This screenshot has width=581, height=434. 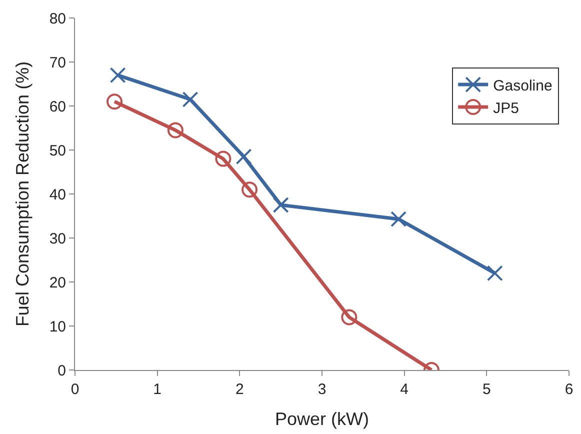 What do you see at coordinates (57, 63) in the screenshot?
I see `y-tick-label: 70` at bounding box center [57, 63].